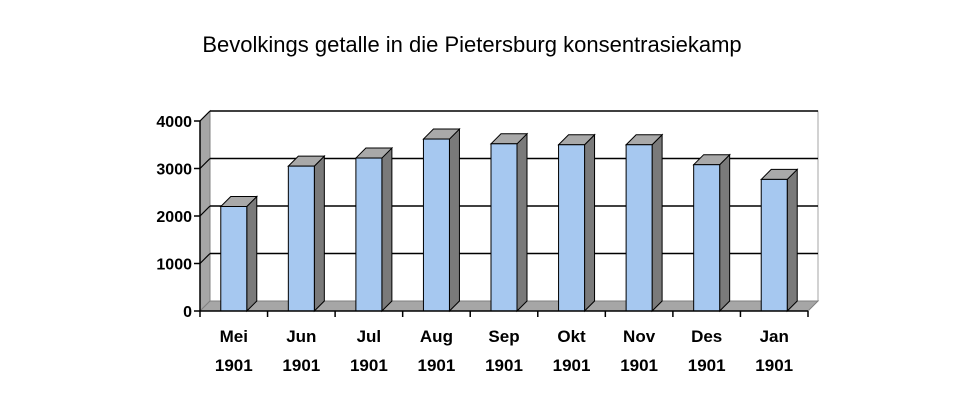 Image resolution: width=960 pixels, height=417 pixels. Describe the element at coordinates (234, 336) in the screenshot. I see `x-tick-label-month: Mei` at that location.